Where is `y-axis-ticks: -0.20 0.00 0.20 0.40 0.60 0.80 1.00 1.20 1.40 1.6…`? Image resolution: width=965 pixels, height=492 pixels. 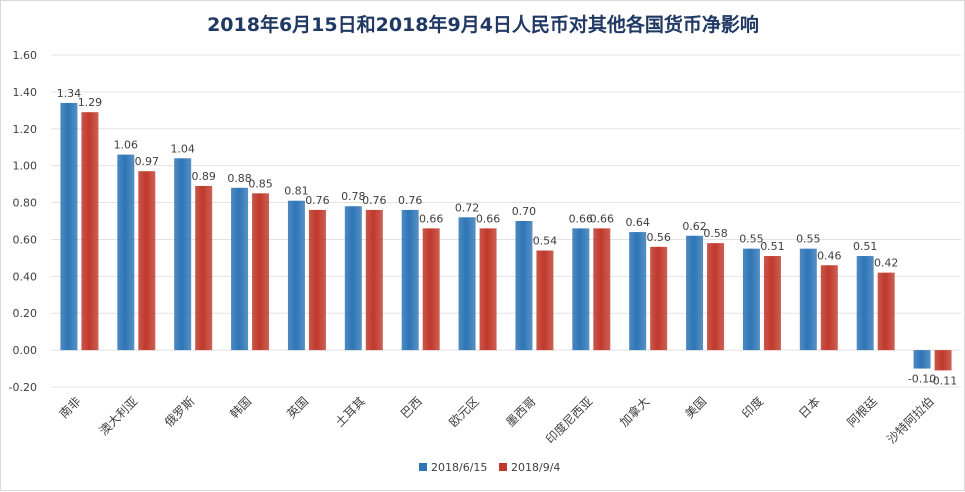 y-axis-ticks: -0.20 0.00 0.20 0.40 0.60 0.80 1.00 1.20 1.40 1.6… is located at coordinates (23, 221).